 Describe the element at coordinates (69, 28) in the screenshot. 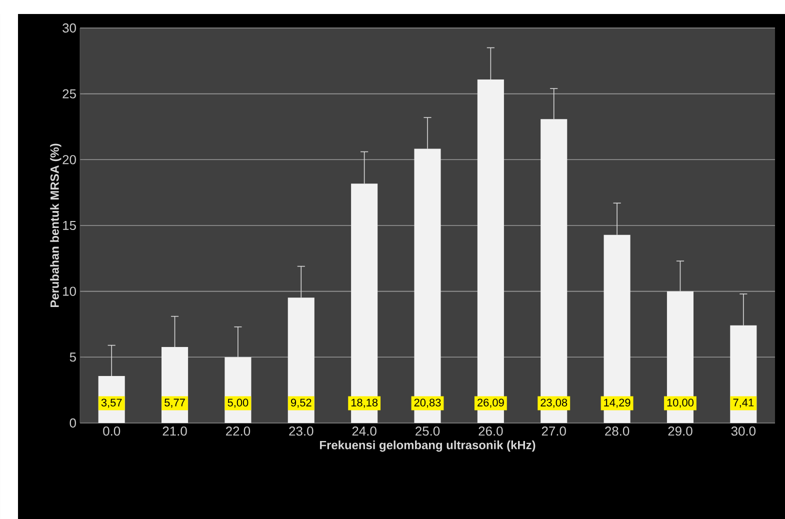

I see `y-tick-label: 30` at that location.